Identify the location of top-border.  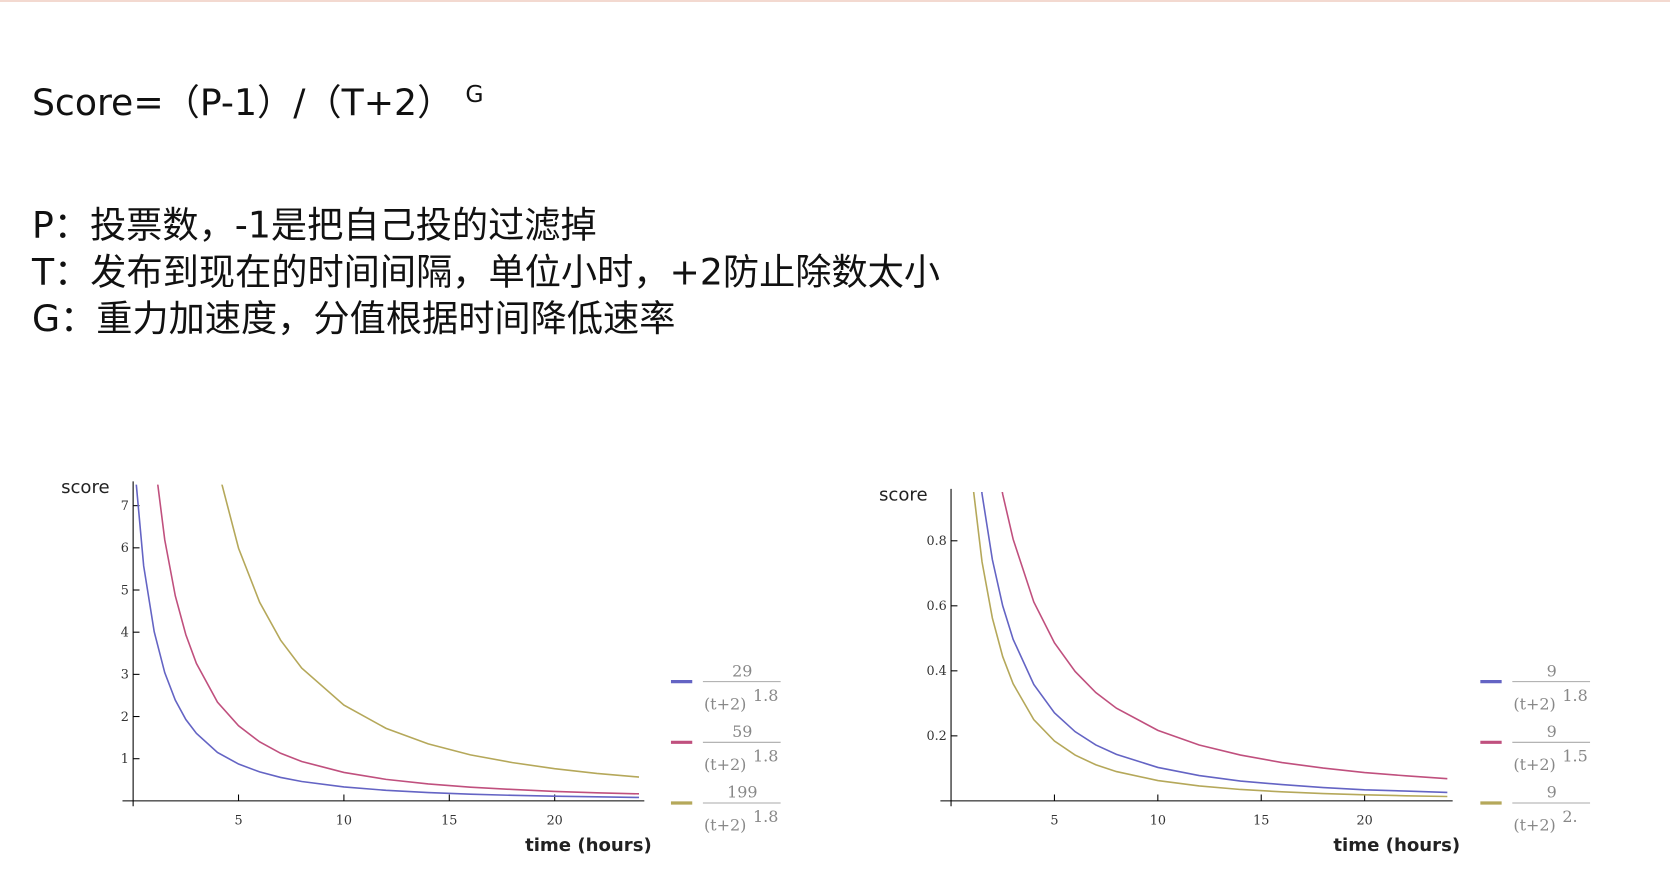
(835, 1).